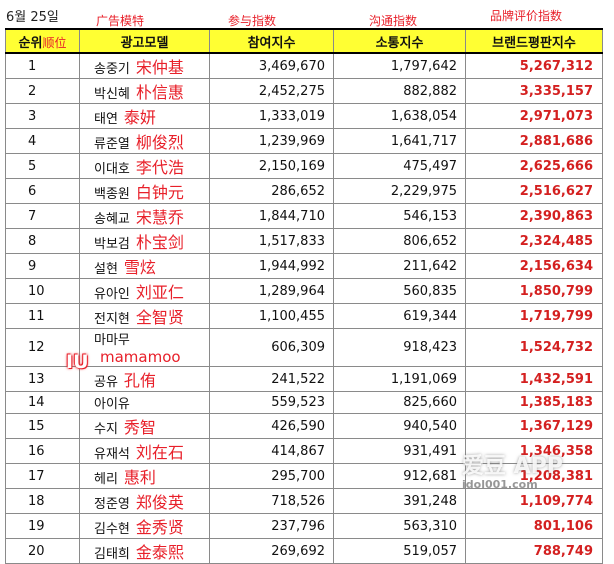 This screenshot has height=564, width=614. I want to click on model-name-ko: 송혜교, so click(112, 219).